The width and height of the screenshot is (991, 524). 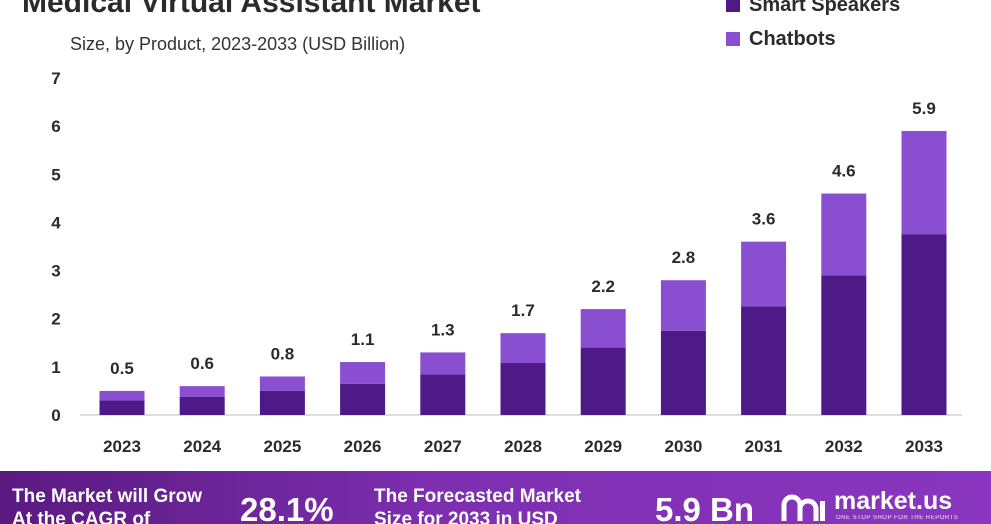 I want to click on forecast-value: 5.9 Bn, so click(x=705, y=507).